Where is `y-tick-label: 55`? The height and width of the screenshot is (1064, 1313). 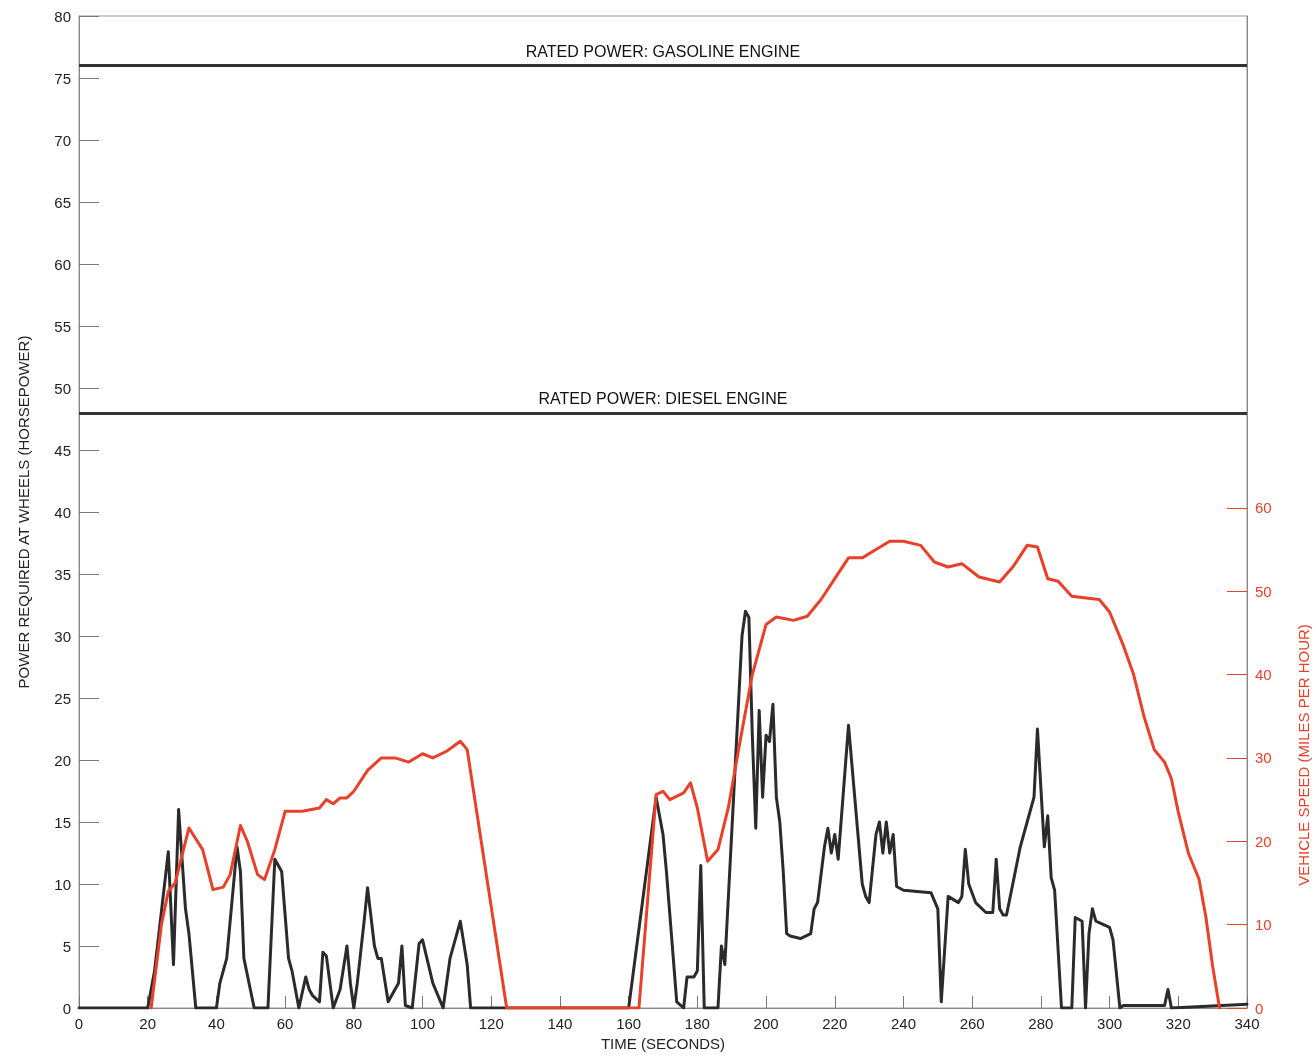
y-tick-label: 55 is located at coordinates (62, 326).